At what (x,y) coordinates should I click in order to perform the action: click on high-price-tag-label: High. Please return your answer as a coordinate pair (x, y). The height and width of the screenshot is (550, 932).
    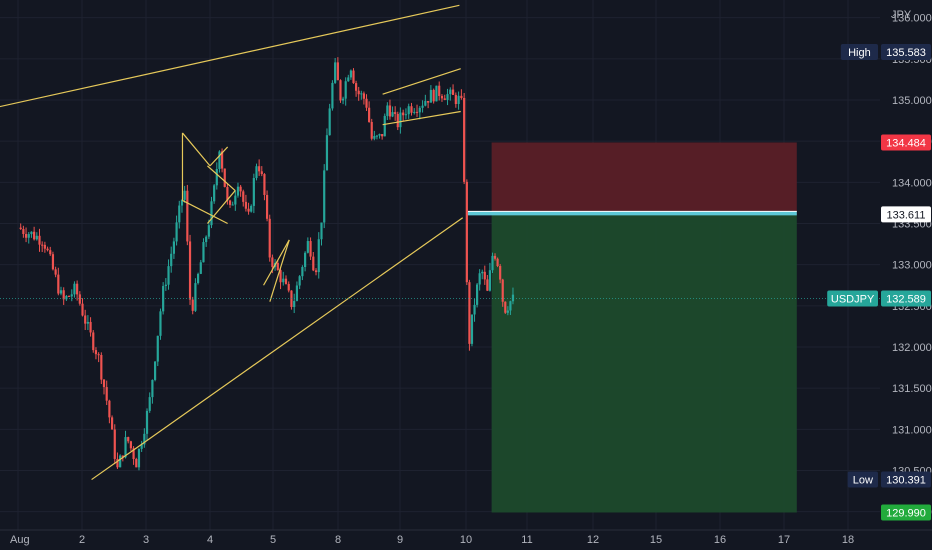
    Looking at the image, I should click on (859, 53).